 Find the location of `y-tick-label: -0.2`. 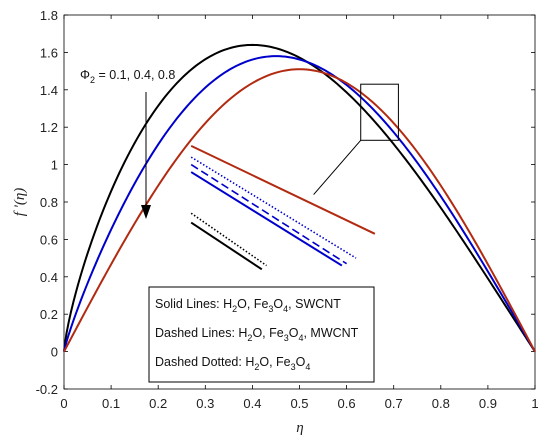

y-tick-label: -0.2 is located at coordinates (47, 389).